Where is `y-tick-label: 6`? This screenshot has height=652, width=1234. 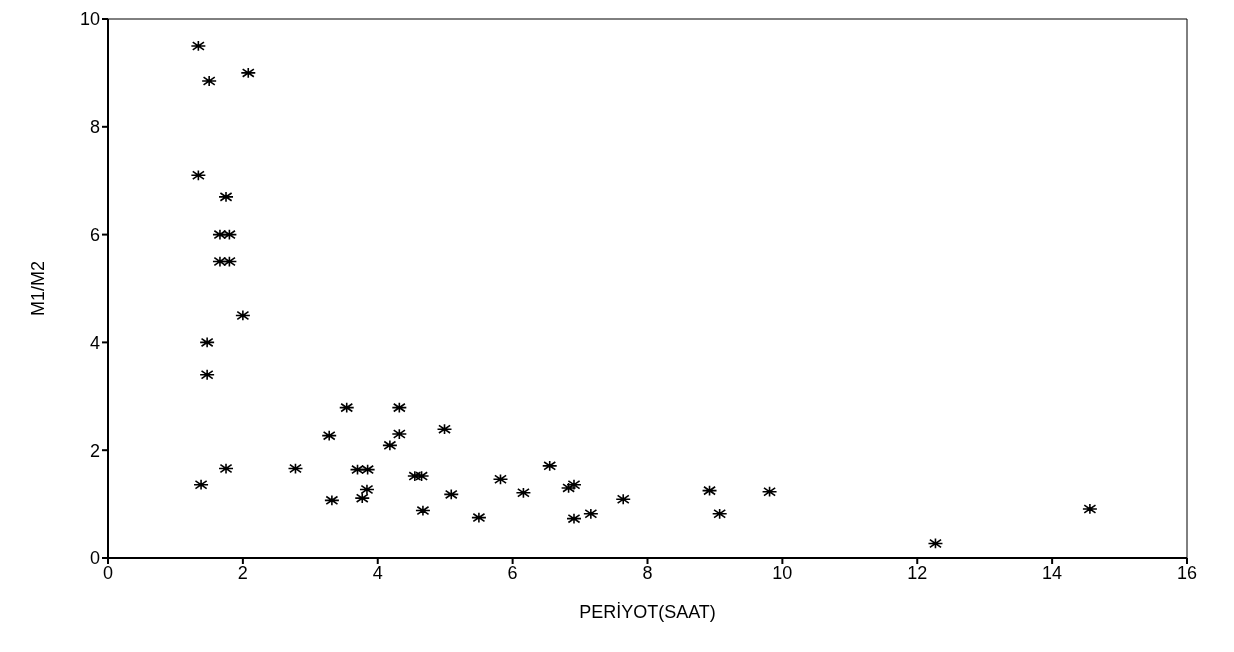
y-tick-label: 6 is located at coordinates (94, 234).